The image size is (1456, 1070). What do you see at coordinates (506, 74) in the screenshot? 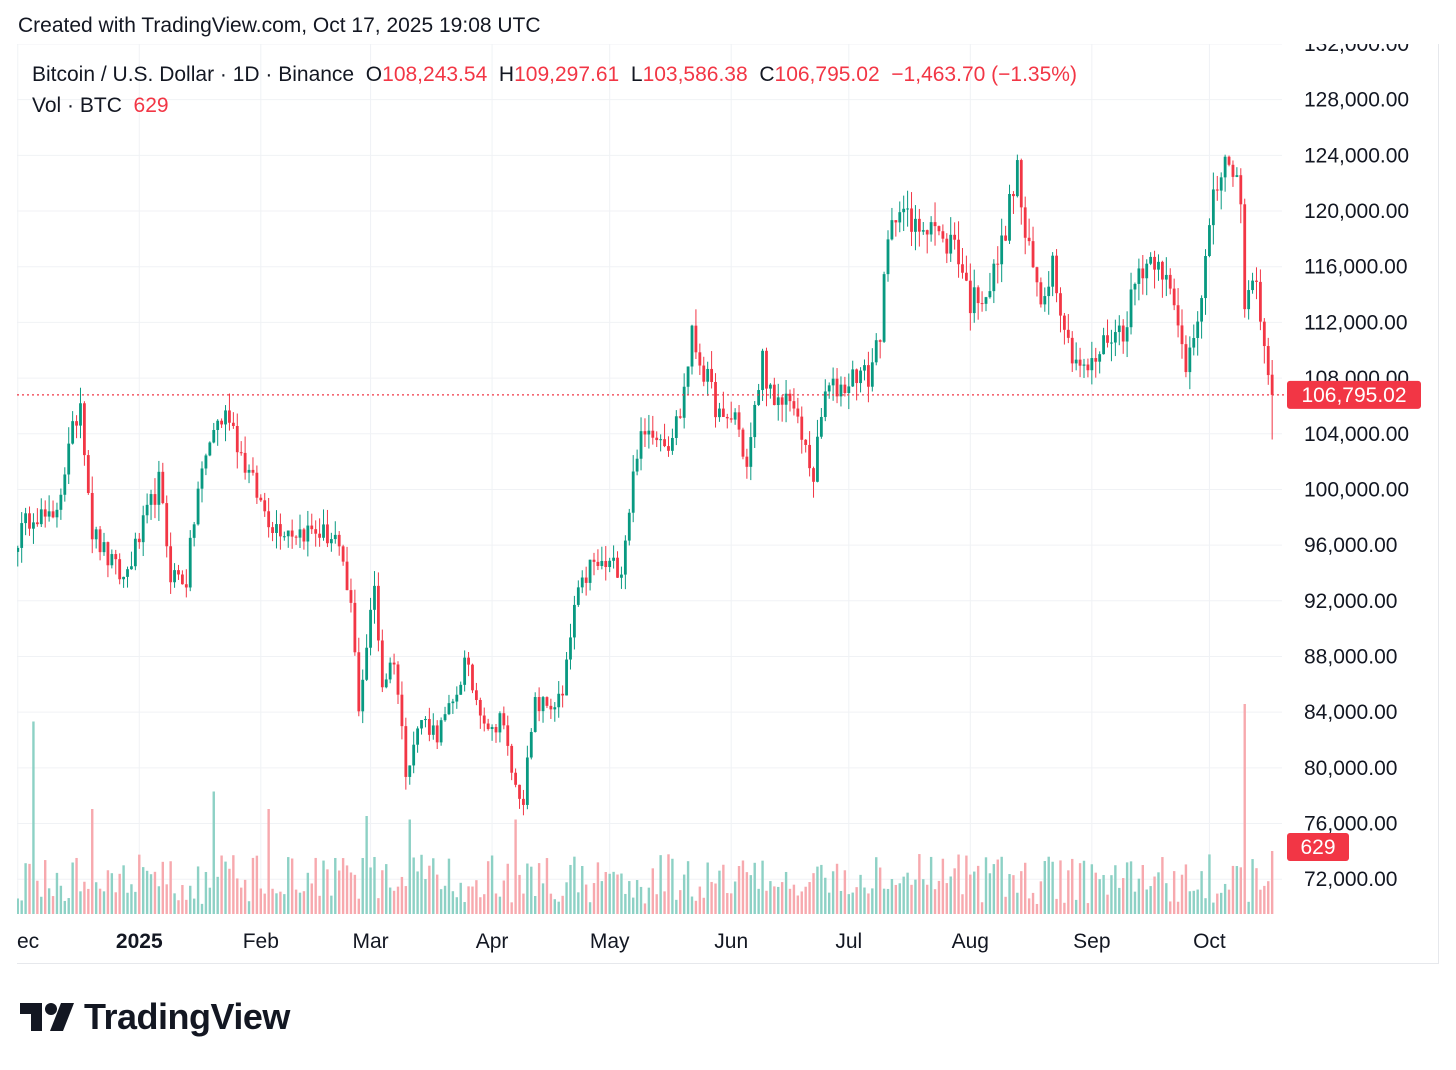
I see `legend-high-label: H` at bounding box center [506, 74].